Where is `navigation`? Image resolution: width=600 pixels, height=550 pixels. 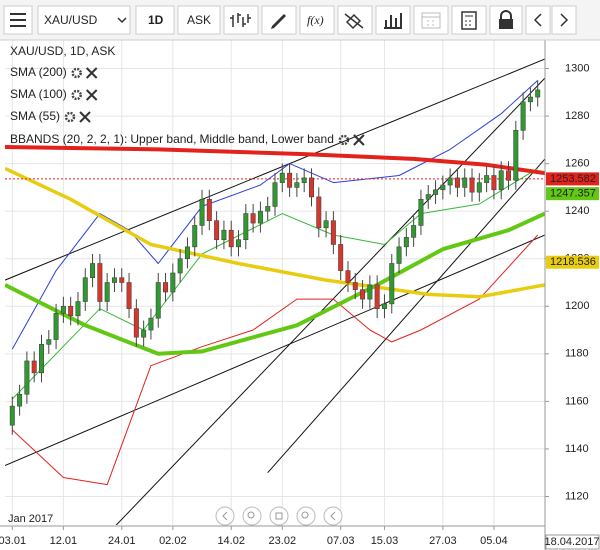 navigation is located at coordinates (279, 516).